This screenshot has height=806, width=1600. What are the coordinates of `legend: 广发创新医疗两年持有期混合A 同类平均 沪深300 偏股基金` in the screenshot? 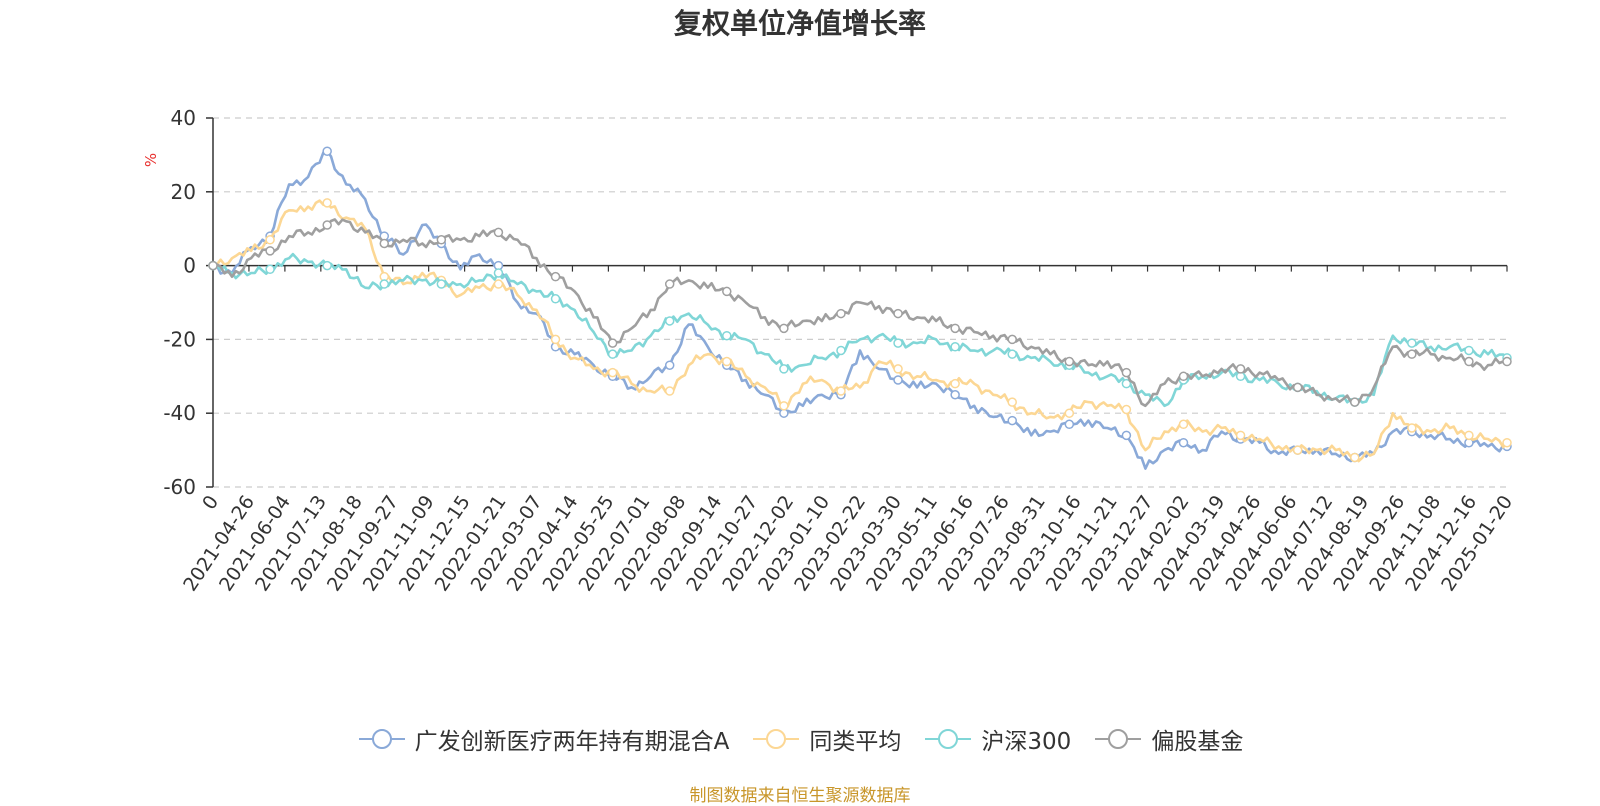 It's located at (800, 739).